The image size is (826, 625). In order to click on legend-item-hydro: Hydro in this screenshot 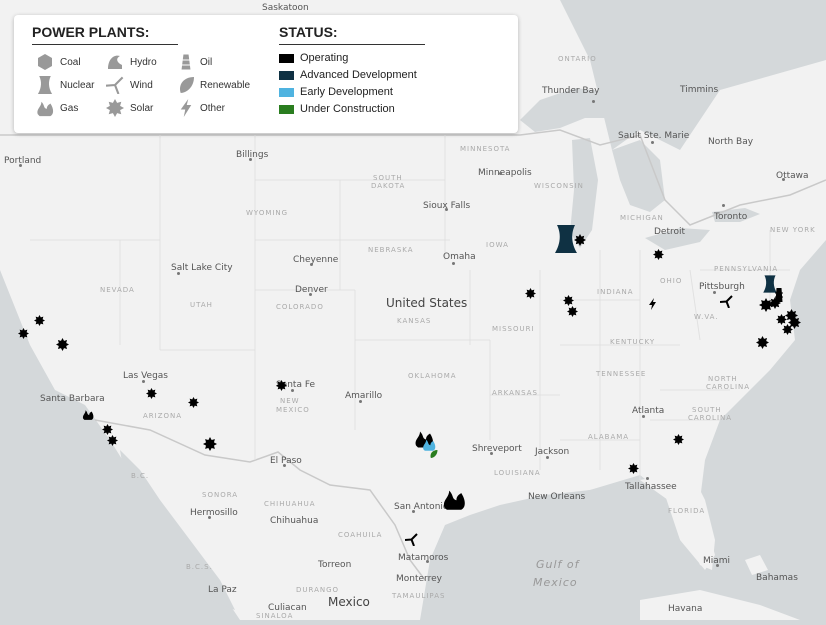, I will do `click(131, 62)`.